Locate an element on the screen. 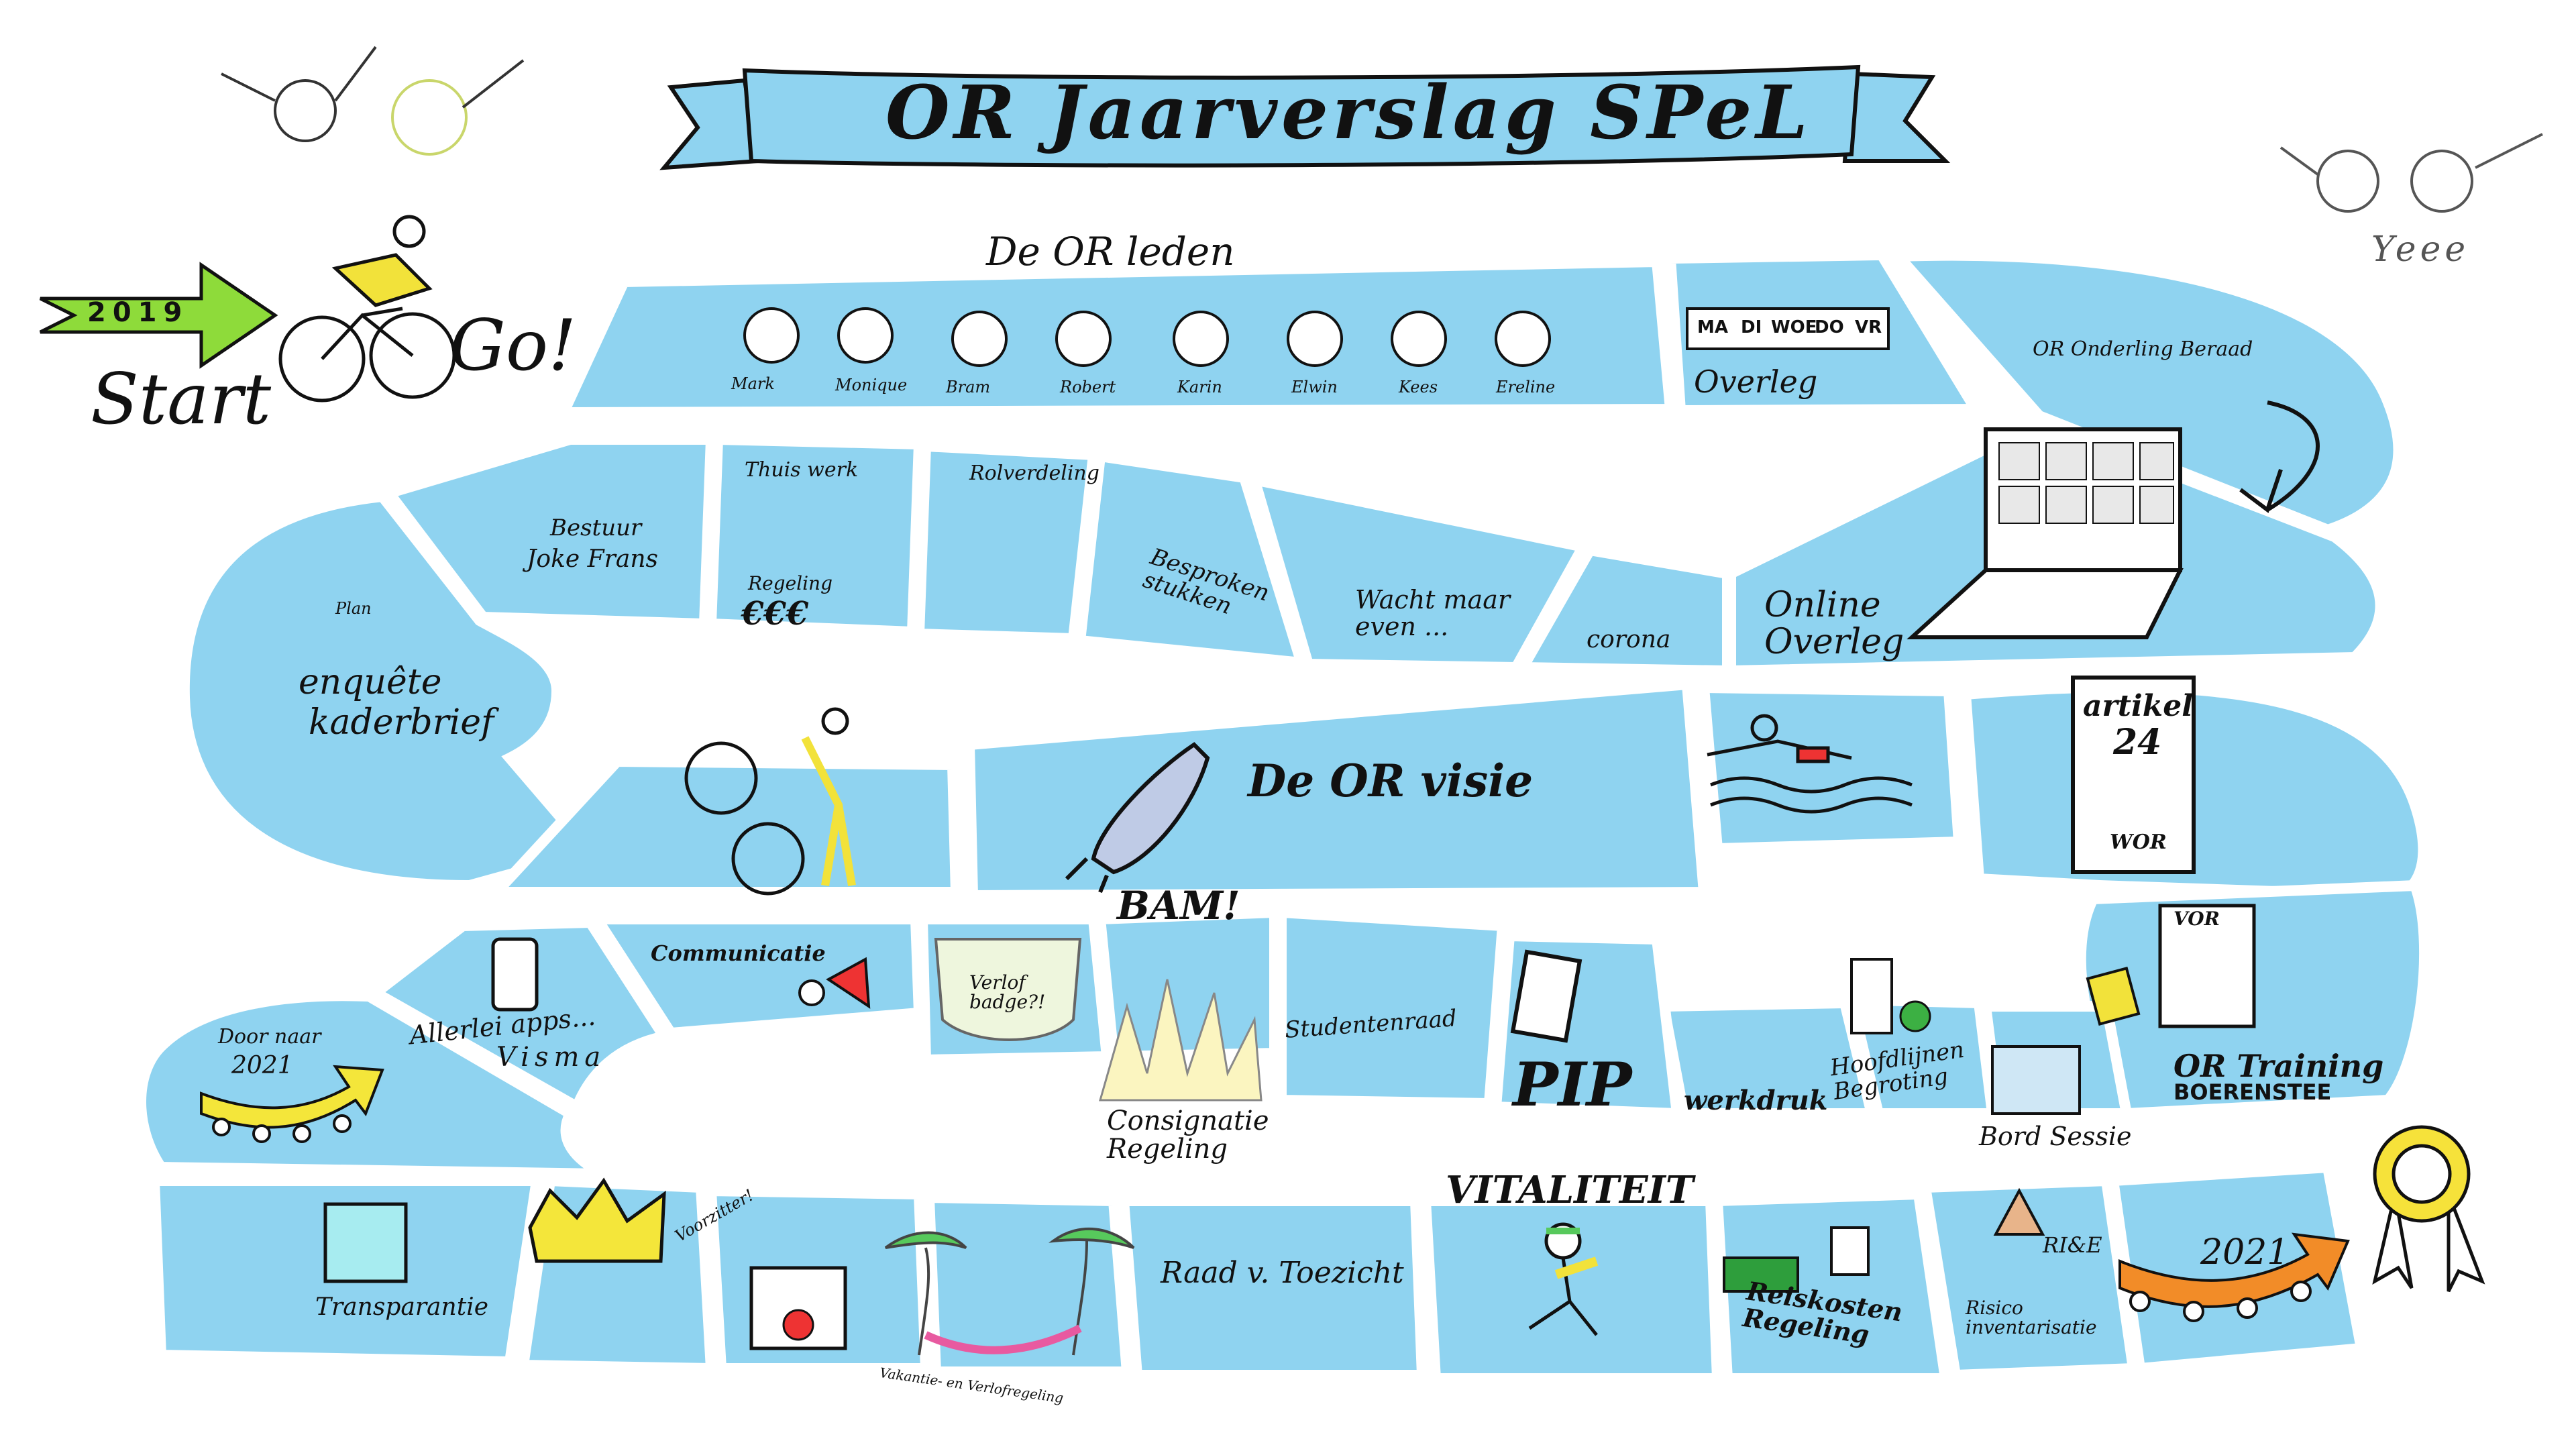 Image resolution: width=2576 pixels, height=1449 pixels. member-name-elwin: Elwin is located at coordinates (1314, 387).